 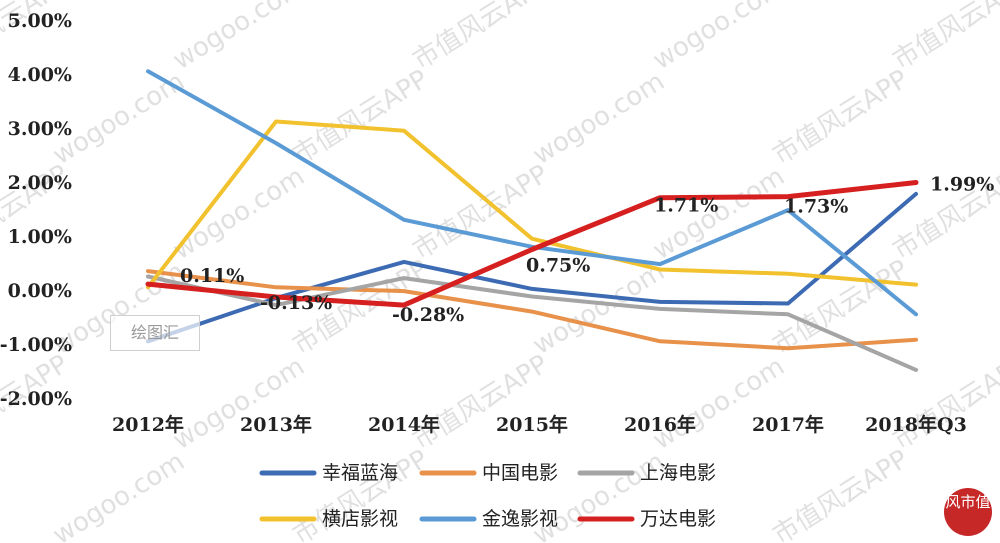 What do you see at coordinates (686, 206) in the screenshot?
I see `data-label: 1.71%` at bounding box center [686, 206].